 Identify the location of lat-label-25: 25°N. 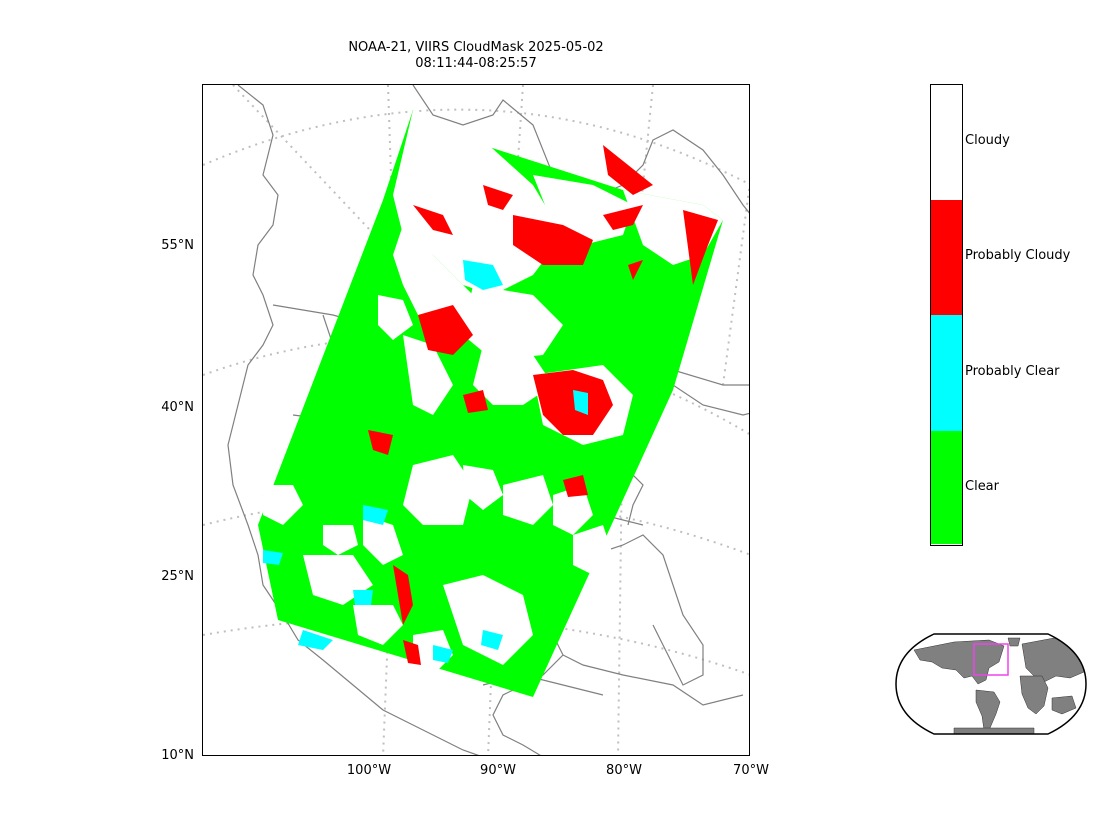
(177, 576).